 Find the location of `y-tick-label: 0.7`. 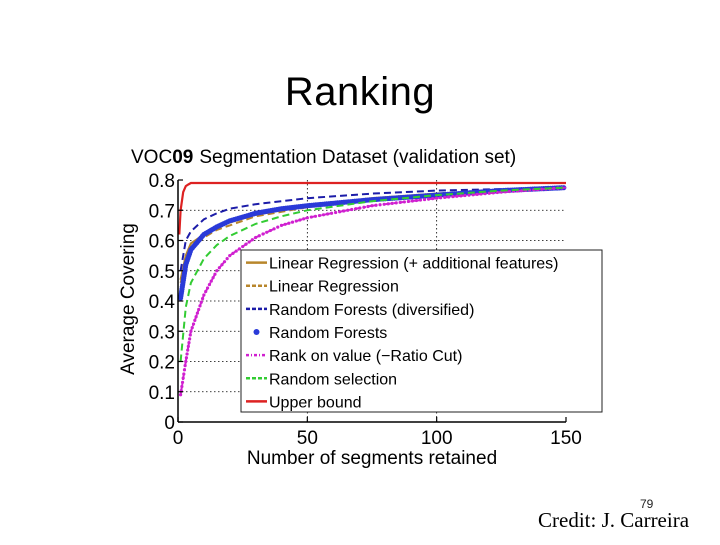

y-tick-label: 0.7 is located at coordinates (162, 211).